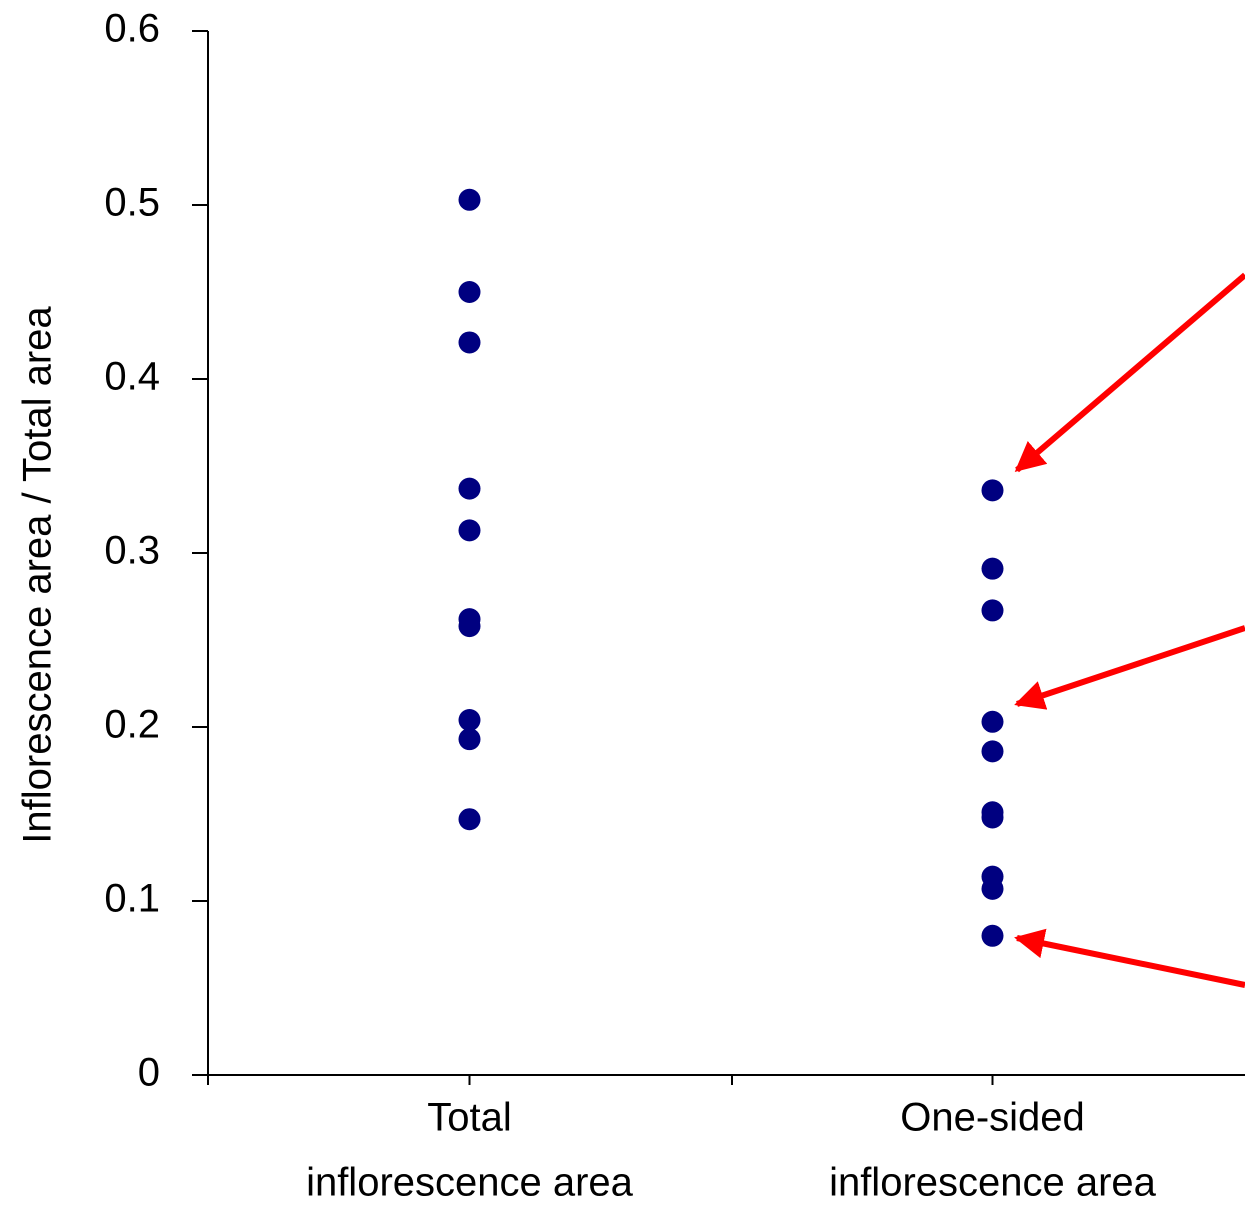 Image resolution: width=1245 pixels, height=1206 pixels. Describe the element at coordinates (132, 29) in the screenshot. I see `y-tick-label: 0.6` at that location.